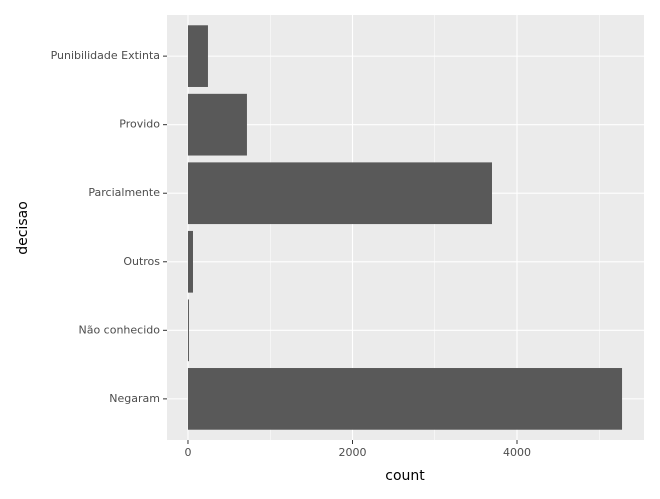 This screenshot has height=499, width=660. I want to click on x-tick-label: 0, so click(187, 452).